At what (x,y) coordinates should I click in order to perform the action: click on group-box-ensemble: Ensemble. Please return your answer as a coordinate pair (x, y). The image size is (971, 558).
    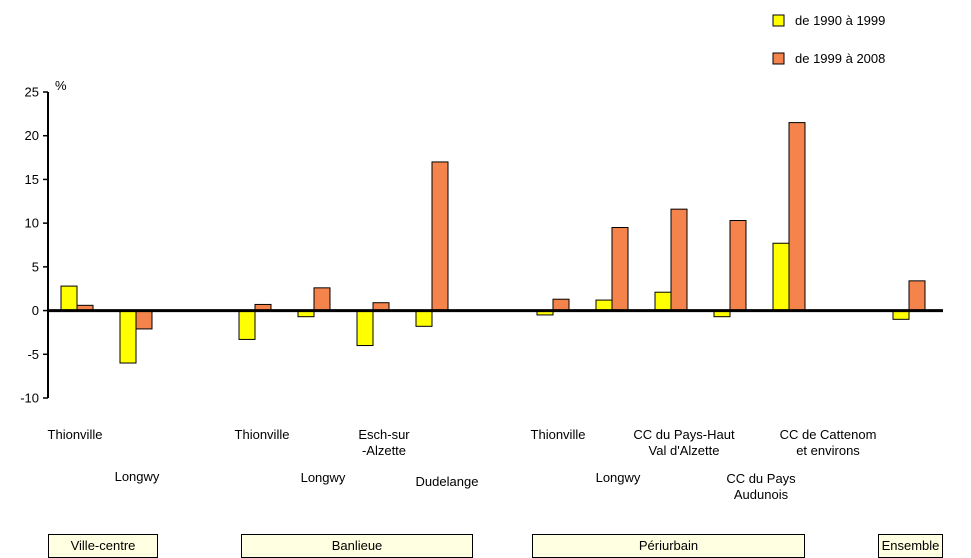
    Looking at the image, I should click on (910, 546).